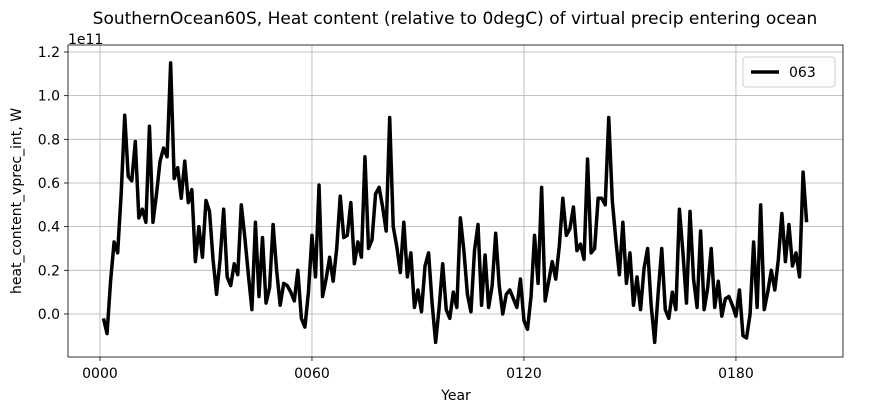  I want to click on y-axis-label: heat_content_vprec_int, W, so click(17, 201).